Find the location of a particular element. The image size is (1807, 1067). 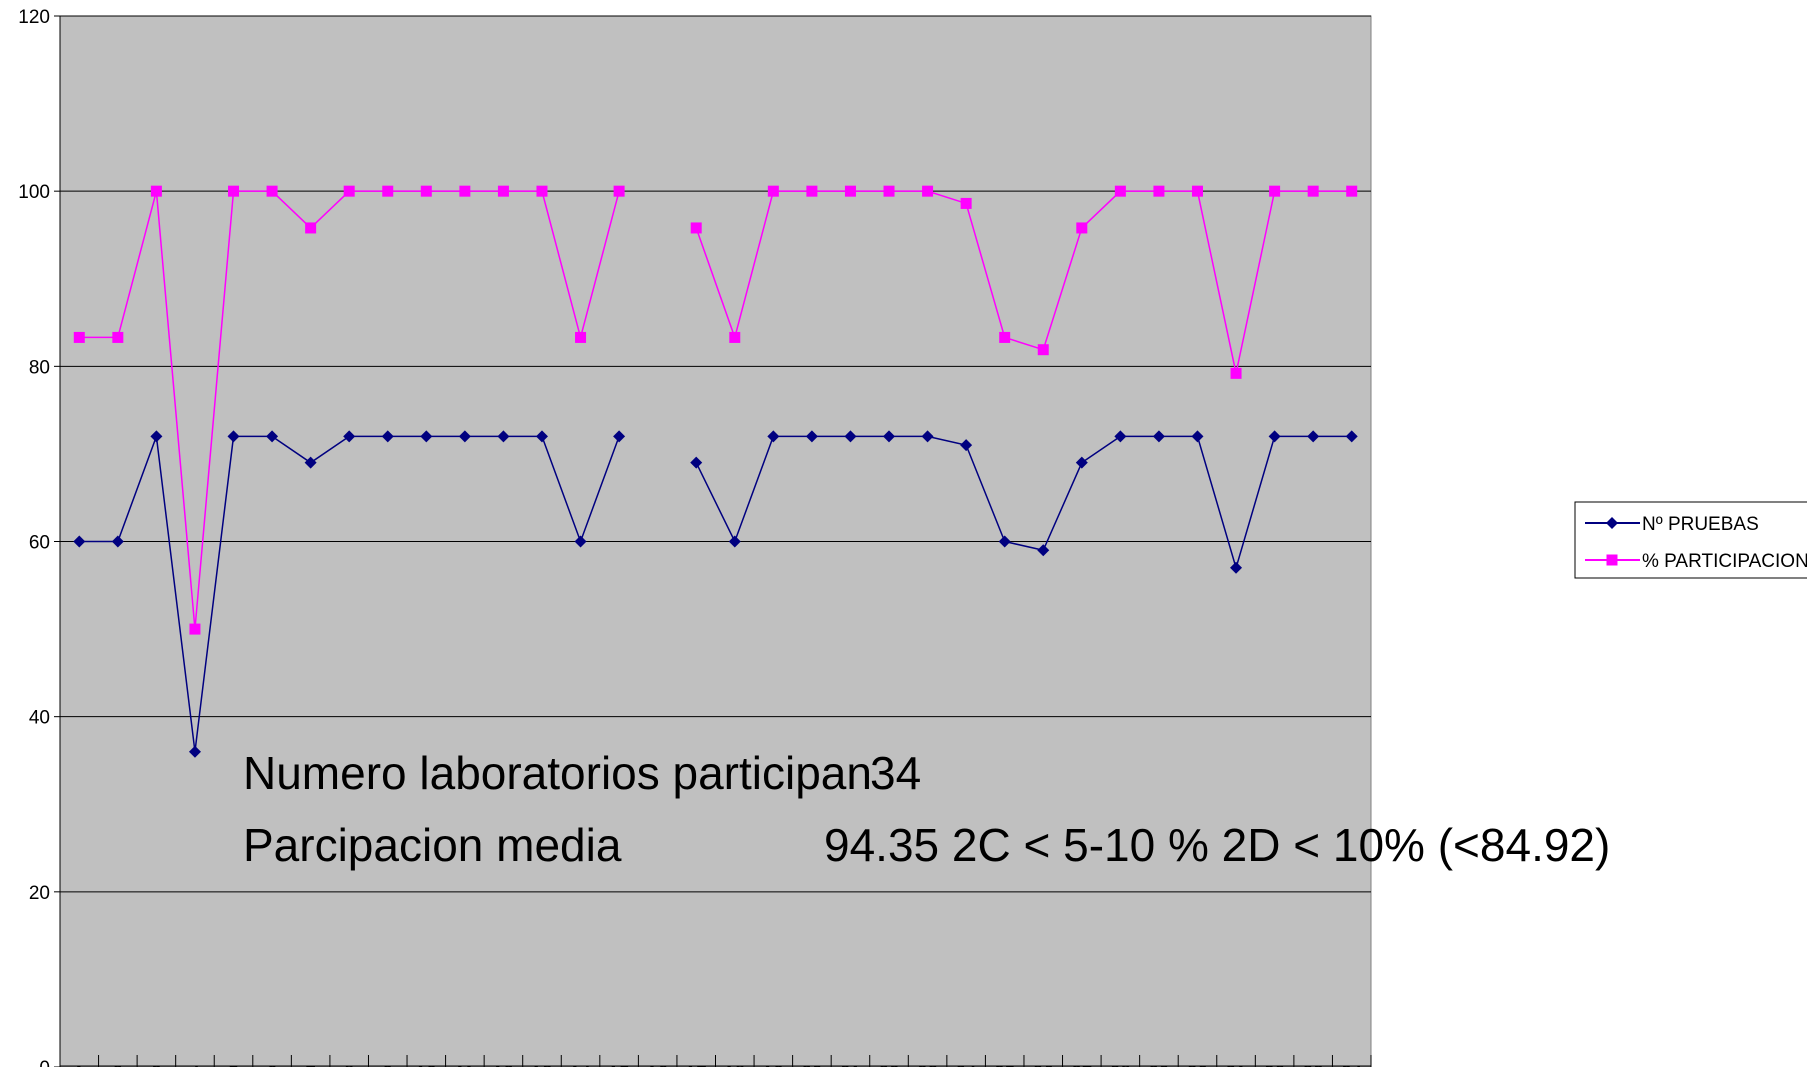

x-tick-label: 34 is located at coordinates (1352, 1065).